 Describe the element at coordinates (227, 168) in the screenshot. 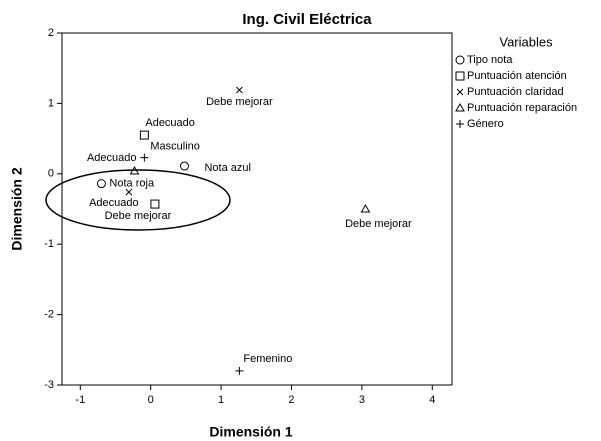

I see `point-label: Nota azul` at that location.